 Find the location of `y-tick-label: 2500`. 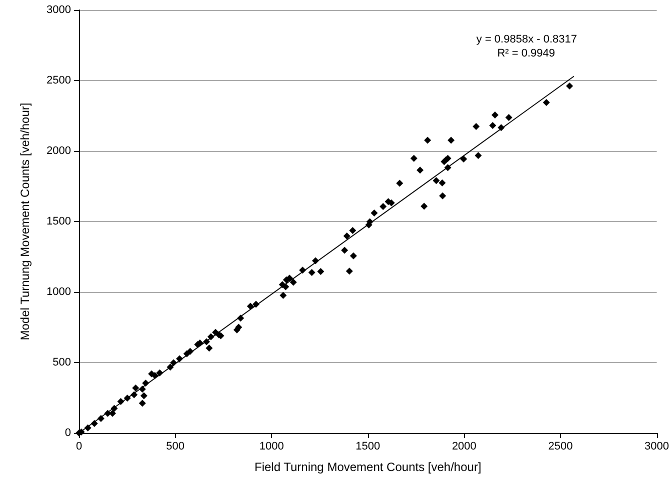

y-tick-label: 2500 is located at coordinates (58, 80).